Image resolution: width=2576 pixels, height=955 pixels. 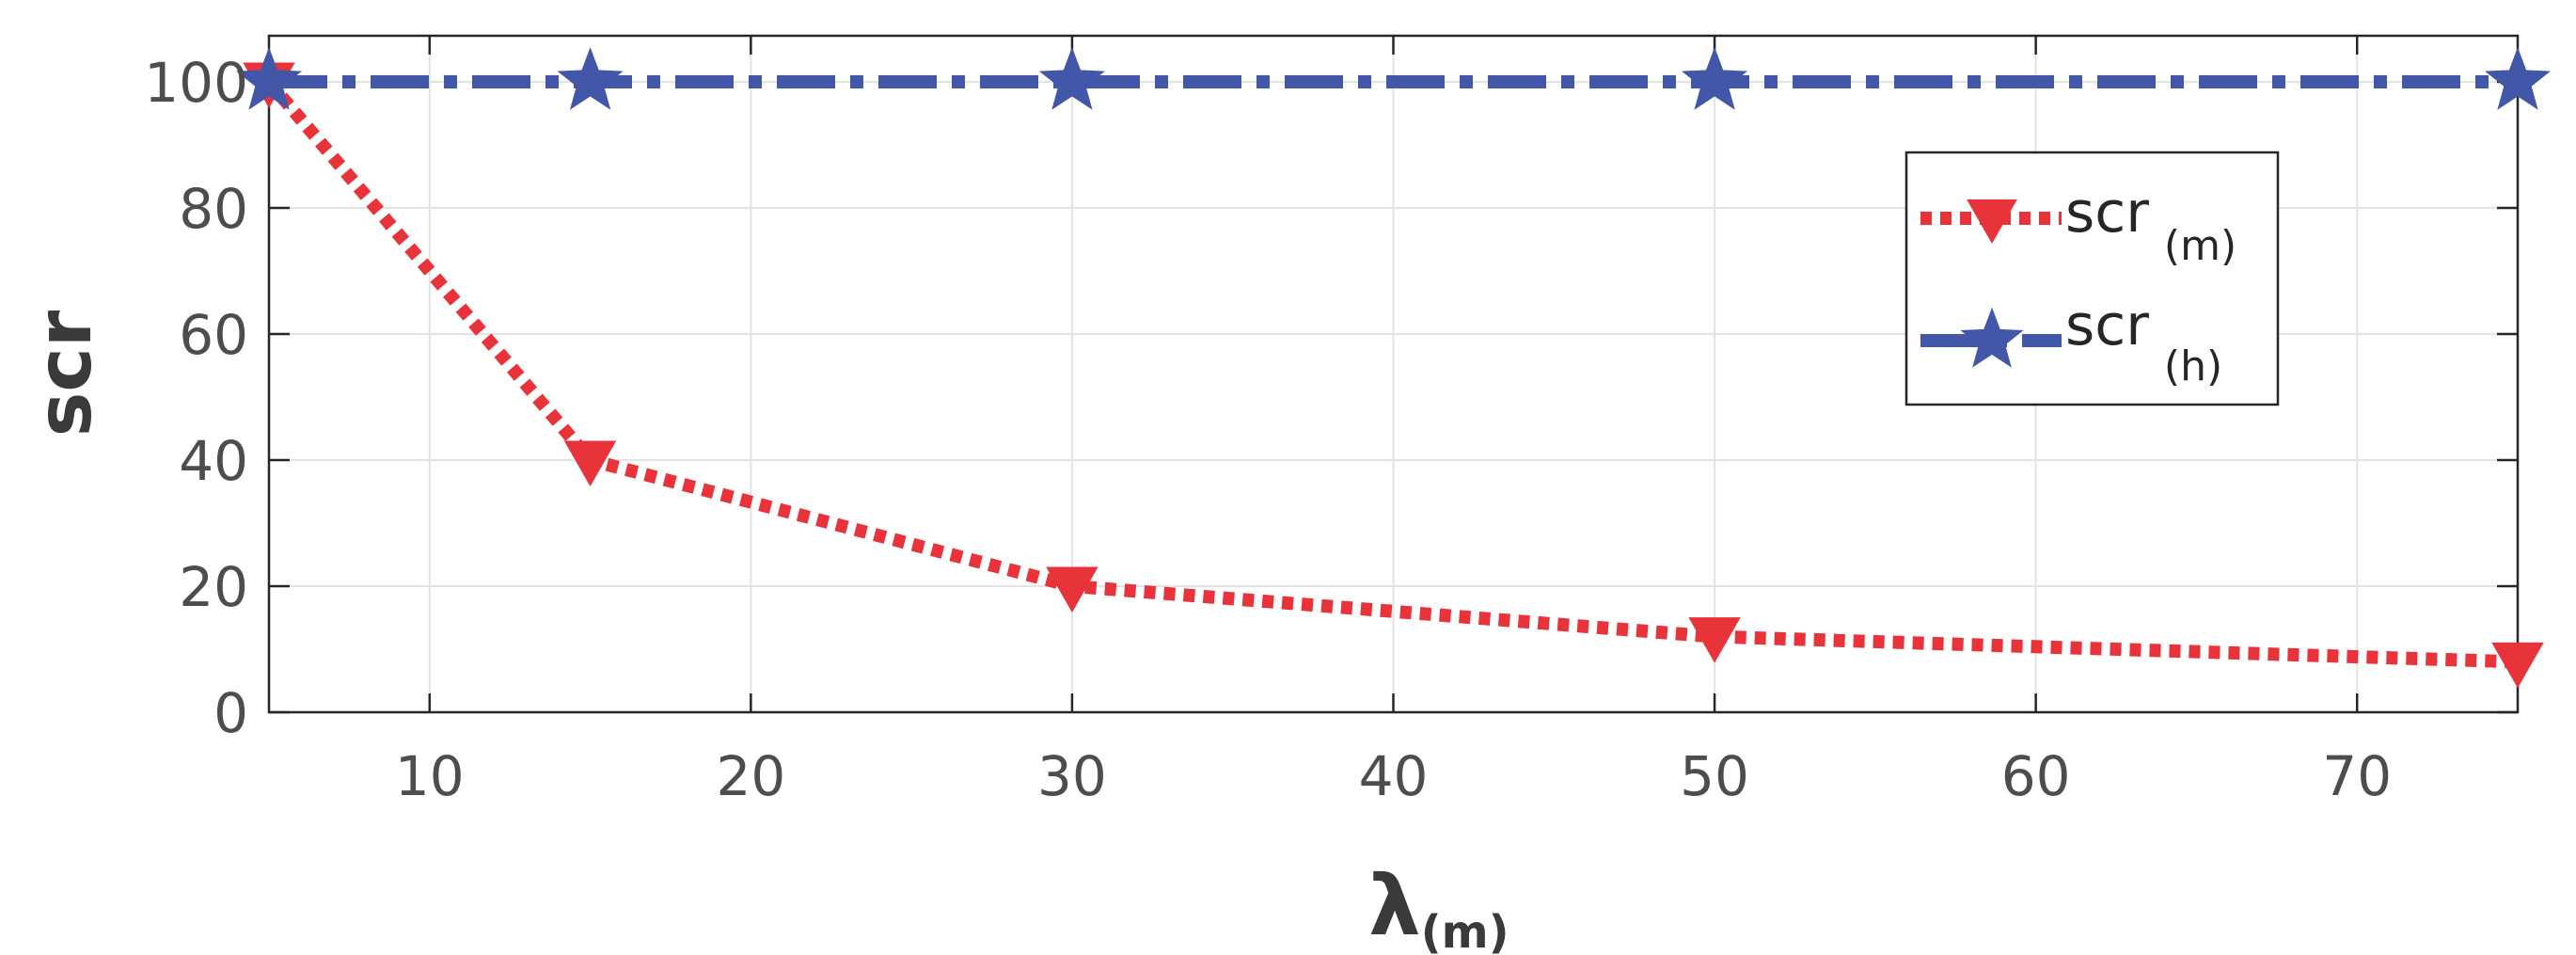 What do you see at coordinates (213, 461) in the screenshot?
I see `y-tick-label-40: 40` at bounding box center [213, 461].